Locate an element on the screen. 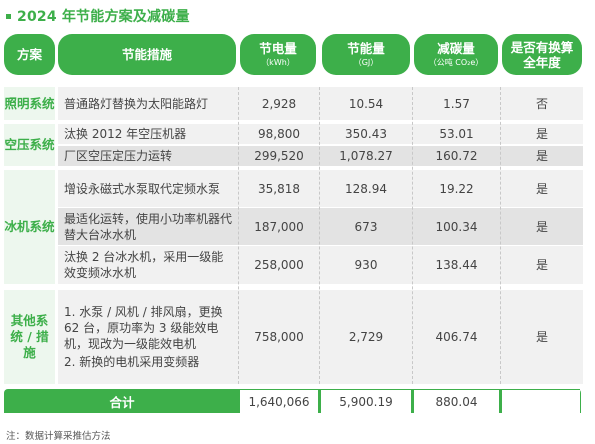  header-energy-saving: 节能量 （GJ） is located at coordinates (366, 54).